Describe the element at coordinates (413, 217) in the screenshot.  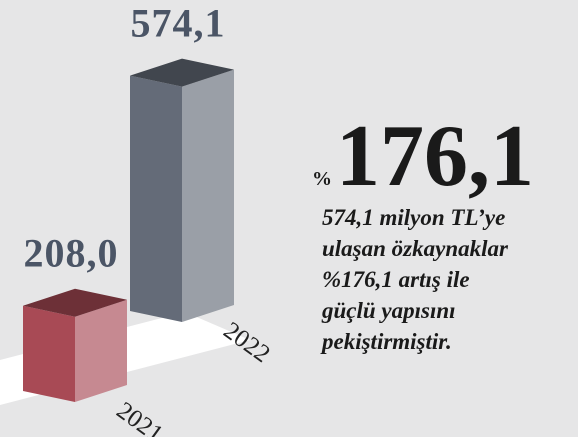
I see `description-line: 574,1 milyon TL’ye` at that location.